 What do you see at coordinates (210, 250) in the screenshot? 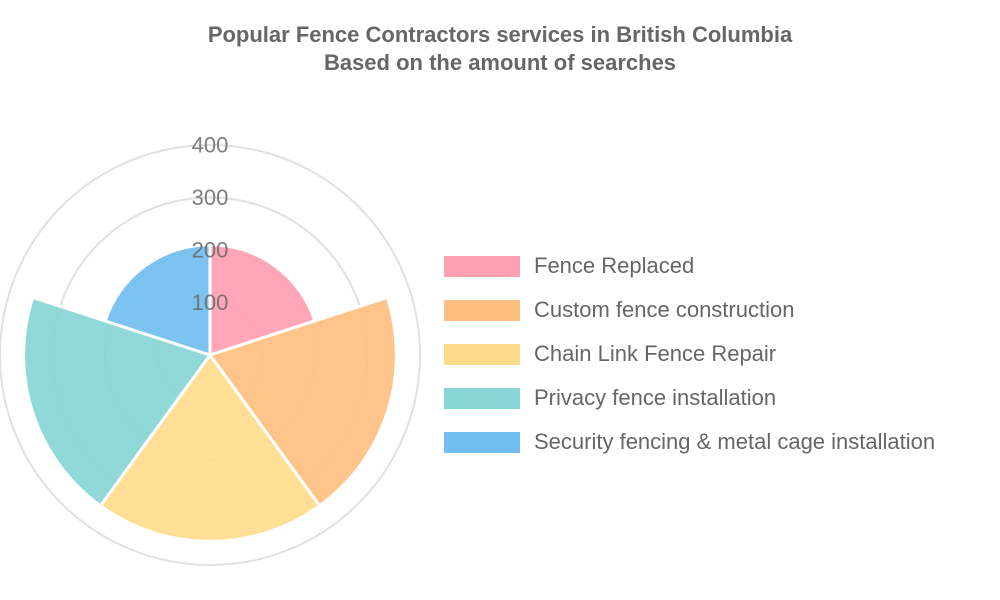
I see `radial-tick-label-200: 200` at bounding box center [210, 250].